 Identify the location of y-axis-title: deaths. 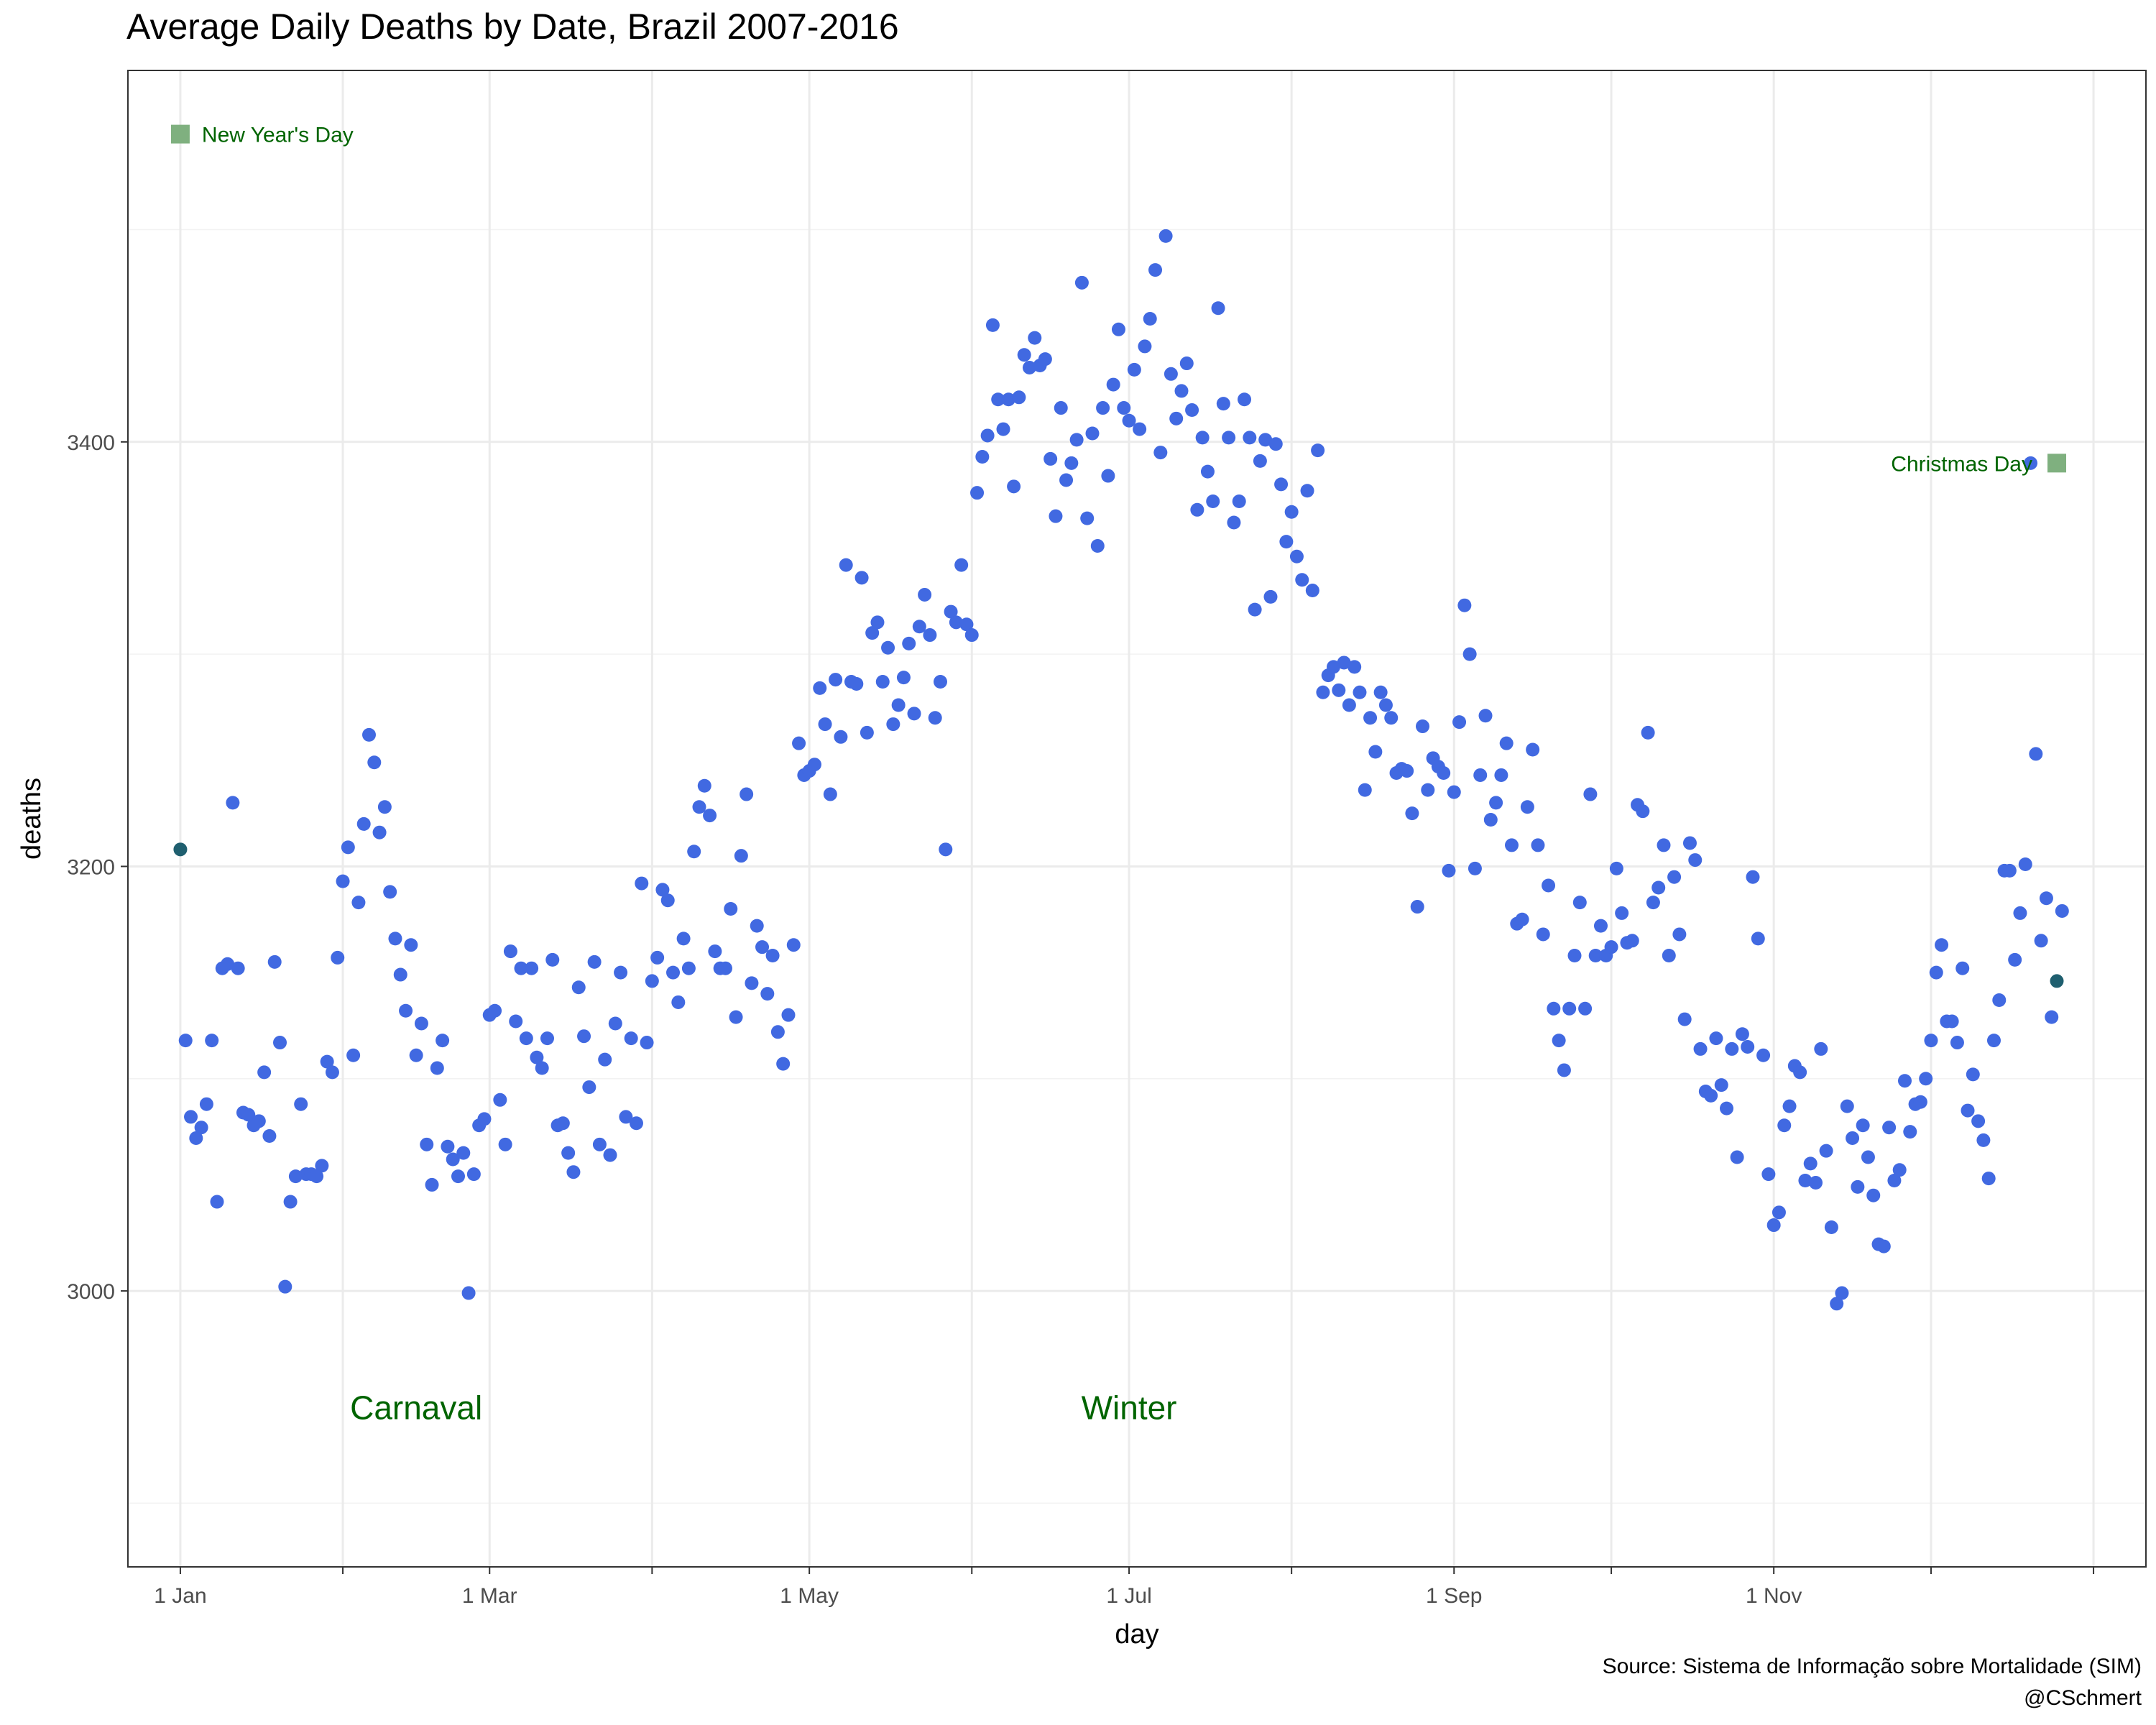
(32, 819).